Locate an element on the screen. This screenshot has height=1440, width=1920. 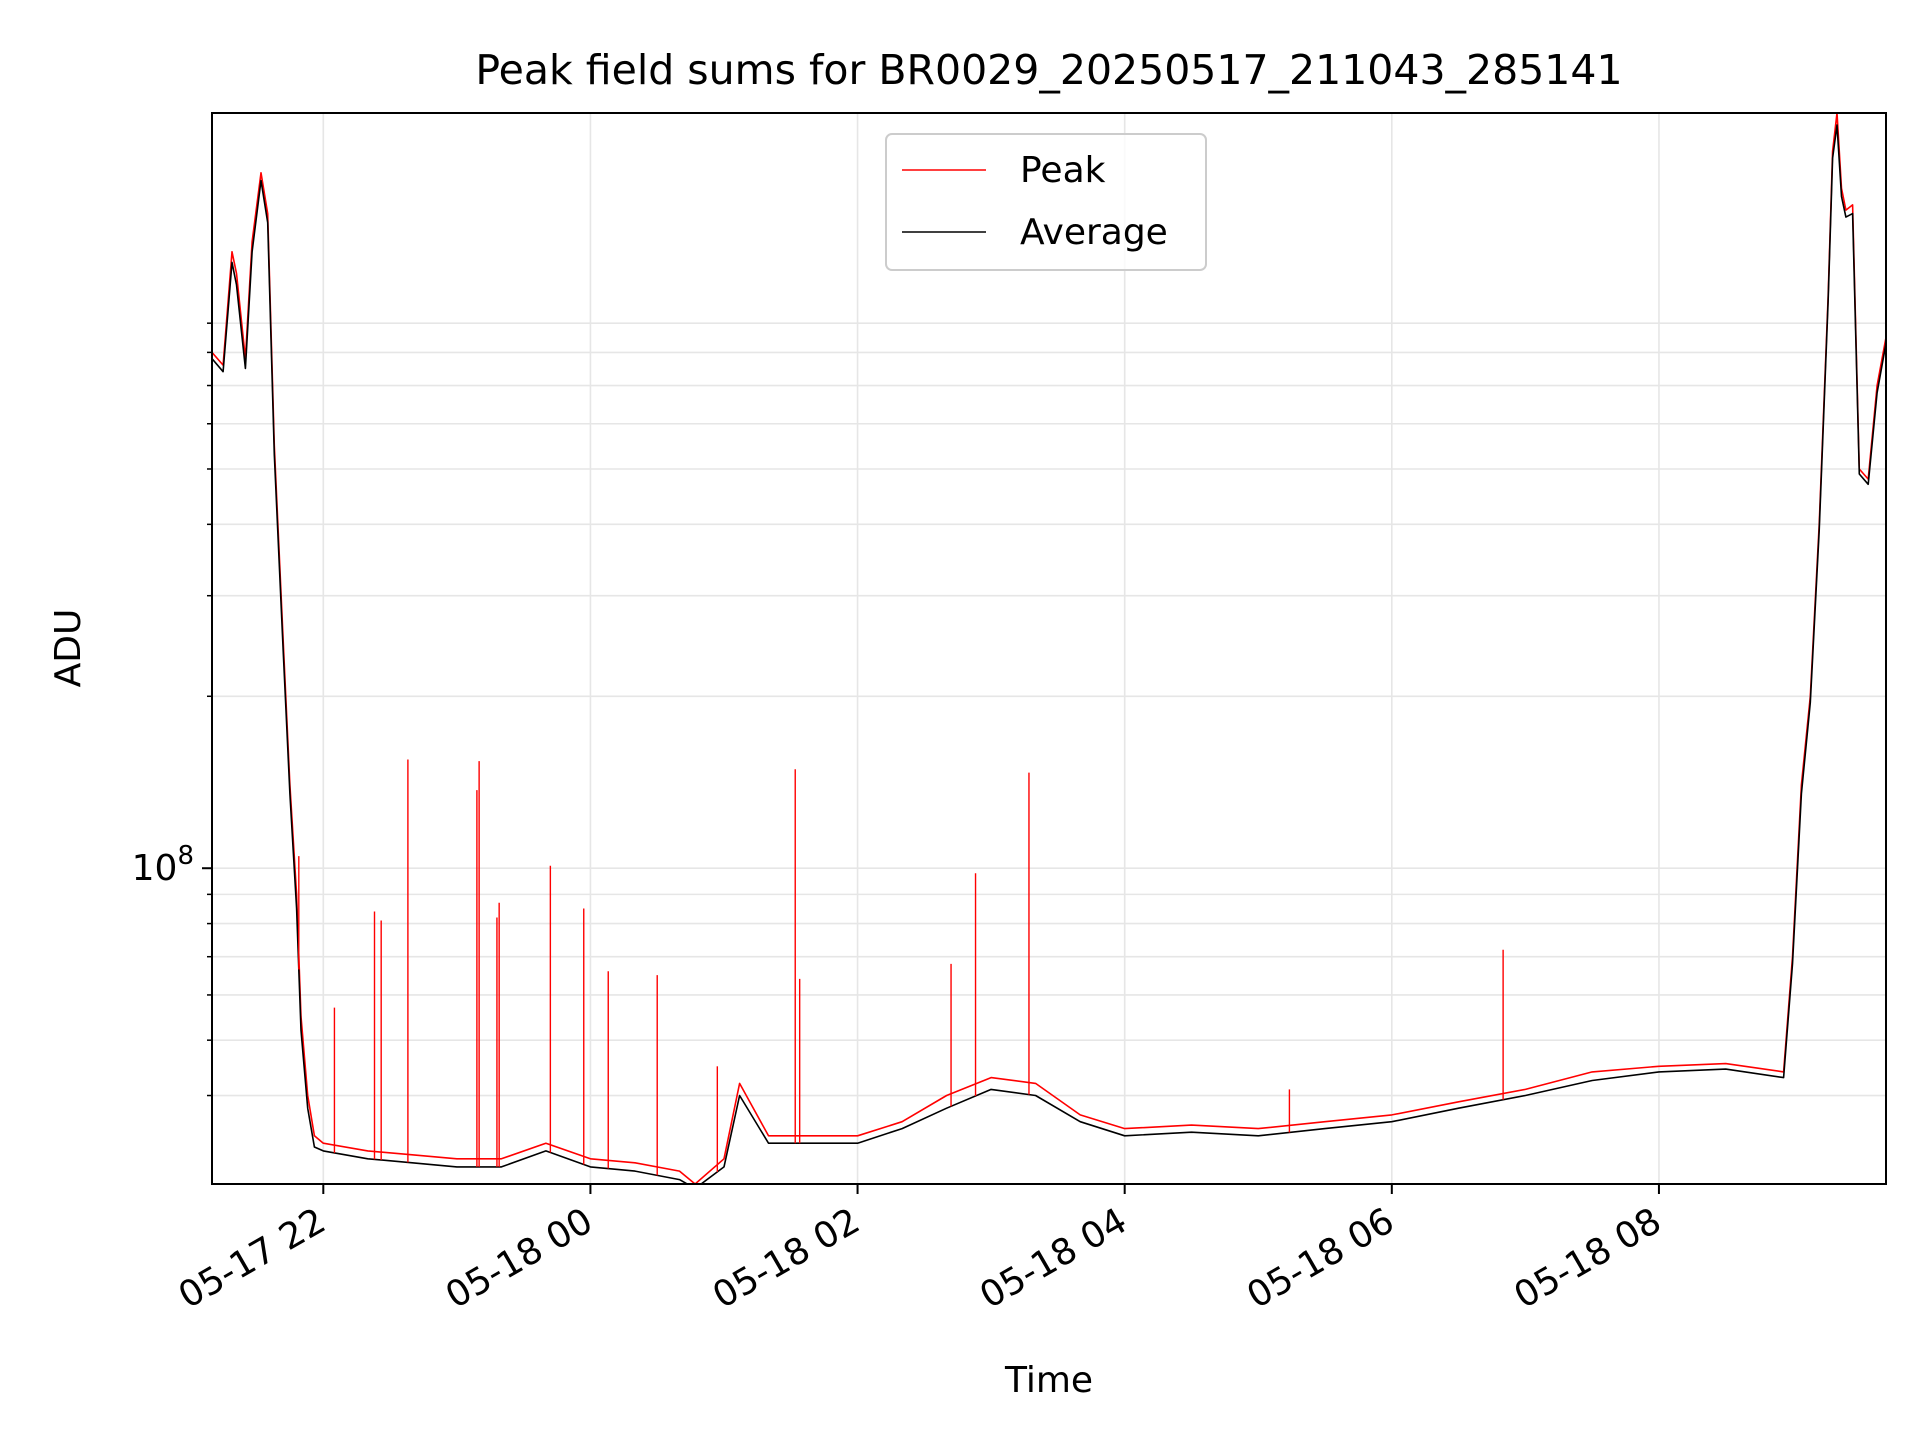
y-axis-label: ADU is located at coordinates (68, 648).